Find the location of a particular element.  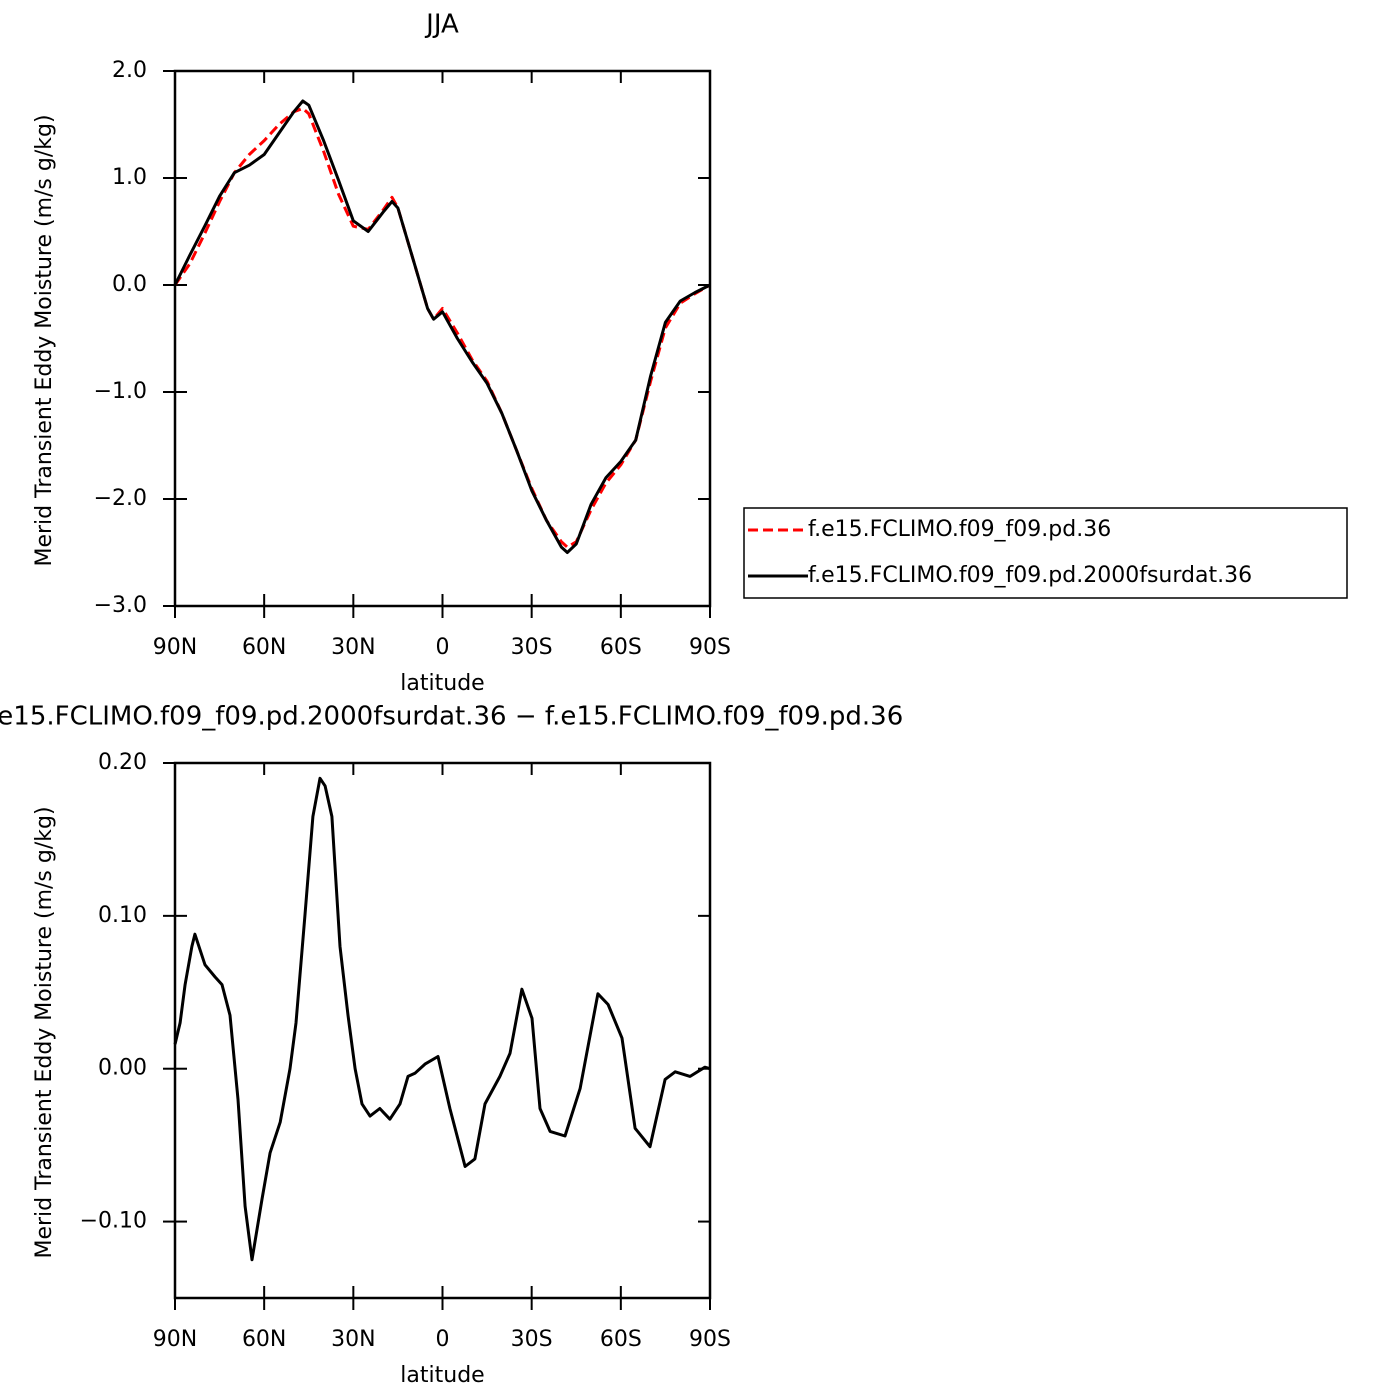

y-tick-label: 1.0 is located at coordinates (129, 177).